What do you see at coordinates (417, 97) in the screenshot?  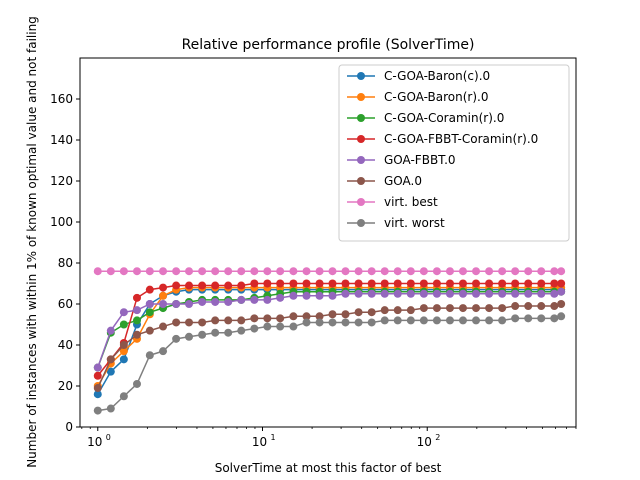 I see `legend-item: C-GOA-Baron(r).0` at bounding box center [417, 97].